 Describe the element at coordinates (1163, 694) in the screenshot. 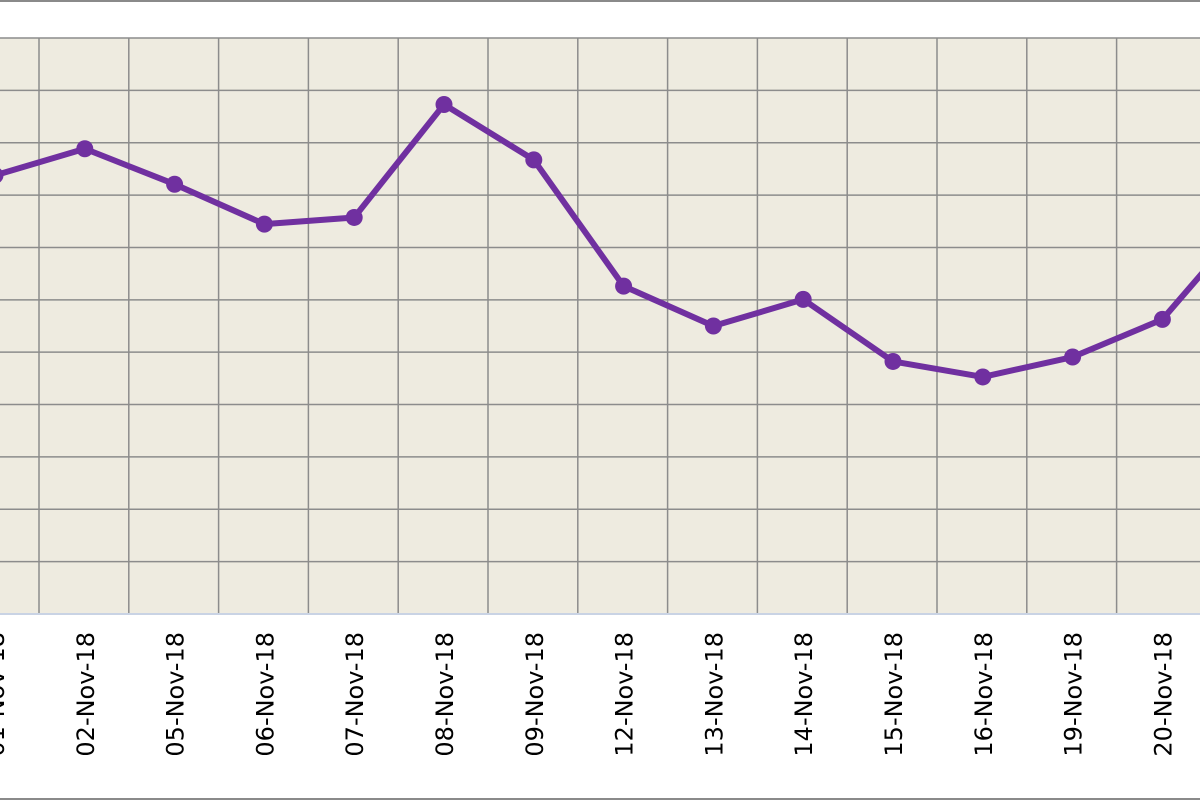

I see `x-tick-label: 20-Nov-18` at that location.